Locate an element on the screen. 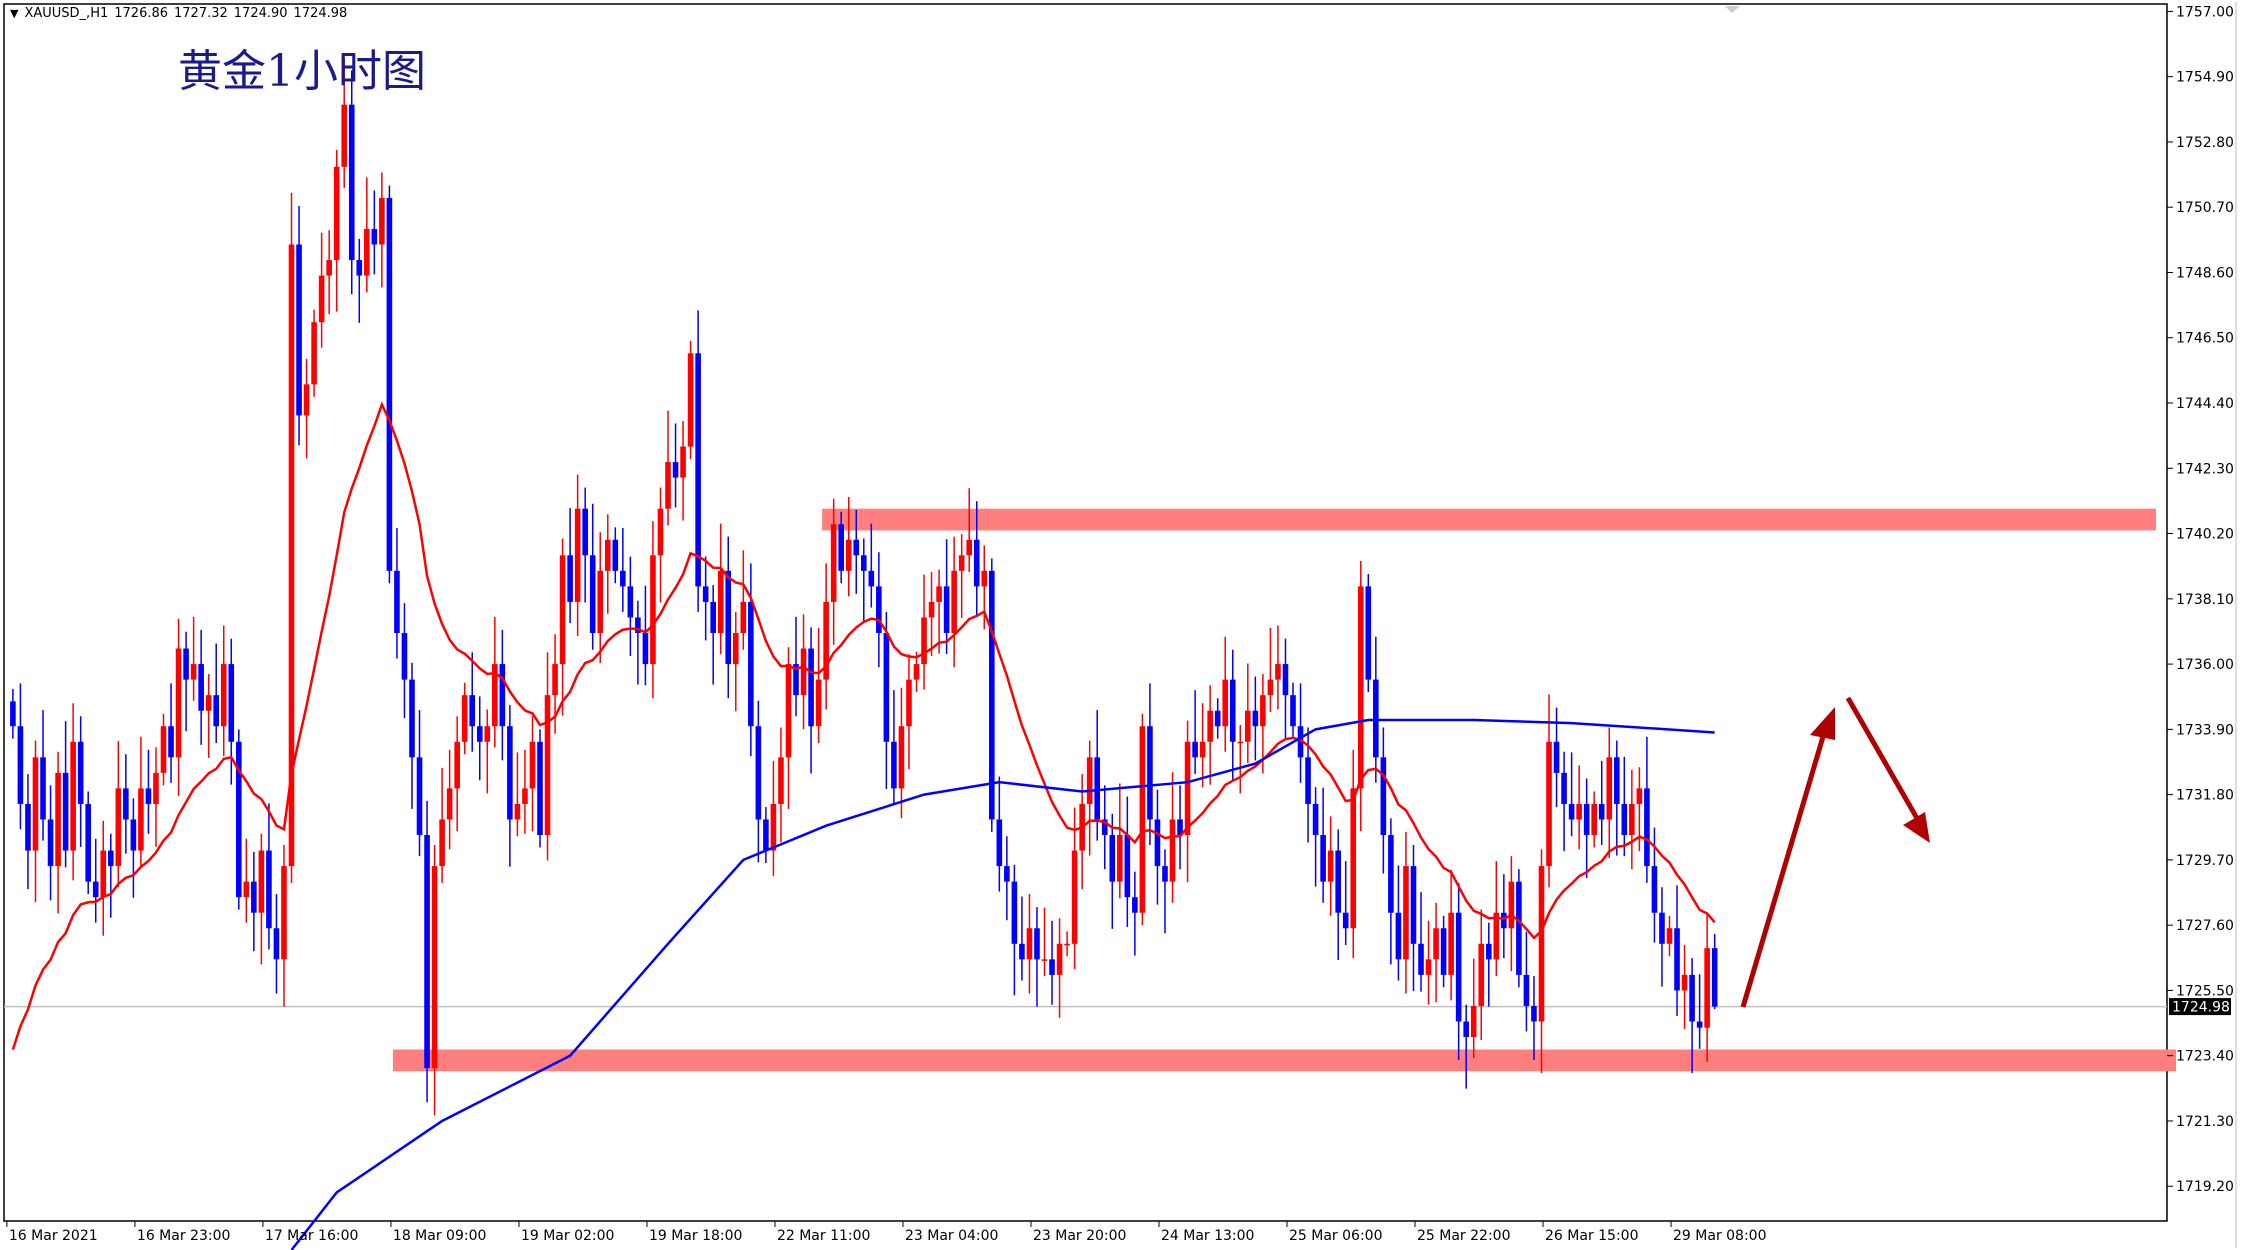 The image size is (2241, 1250). time-tick-label: 24 Mar 13:00 is located at coordinates (1207, 1236).